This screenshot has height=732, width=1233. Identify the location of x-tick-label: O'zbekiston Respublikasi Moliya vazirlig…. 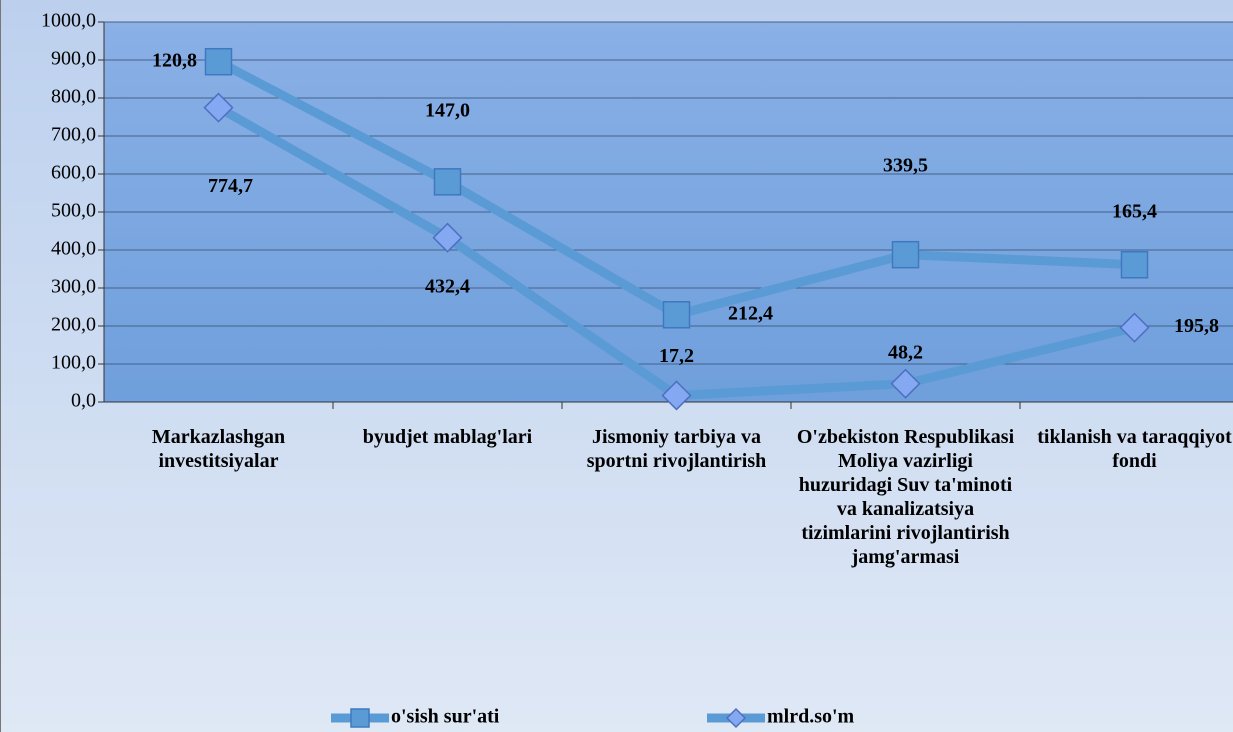
(905, 497).